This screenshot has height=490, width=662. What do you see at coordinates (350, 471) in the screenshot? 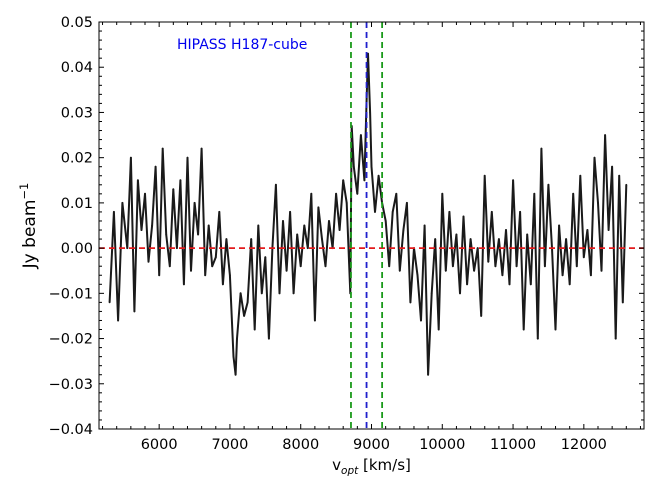
I see `x-axis-label-subscript: opt` at bounding box center [350, 471].